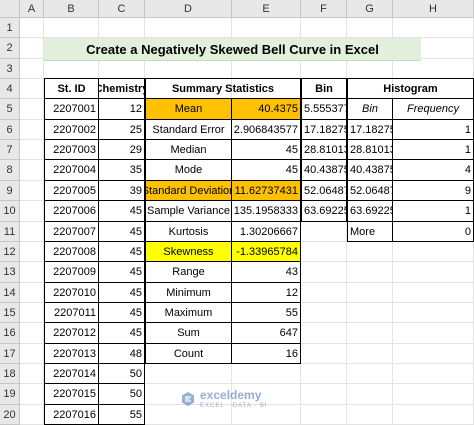 This screenshot has height=425, width=474. What do you see at coordinates (10, 9) in the screenshot?
I see `select-all-corner` at bounding box center [10, 9].